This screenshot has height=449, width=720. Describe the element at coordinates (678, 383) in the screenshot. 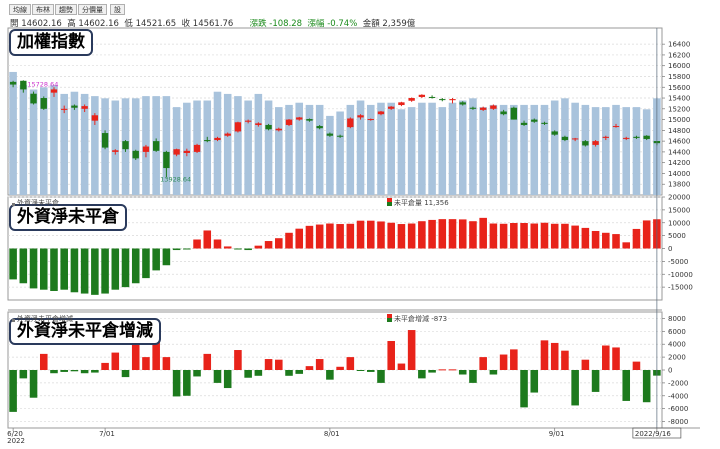

I see `y-tick-label: -2000` at that location.